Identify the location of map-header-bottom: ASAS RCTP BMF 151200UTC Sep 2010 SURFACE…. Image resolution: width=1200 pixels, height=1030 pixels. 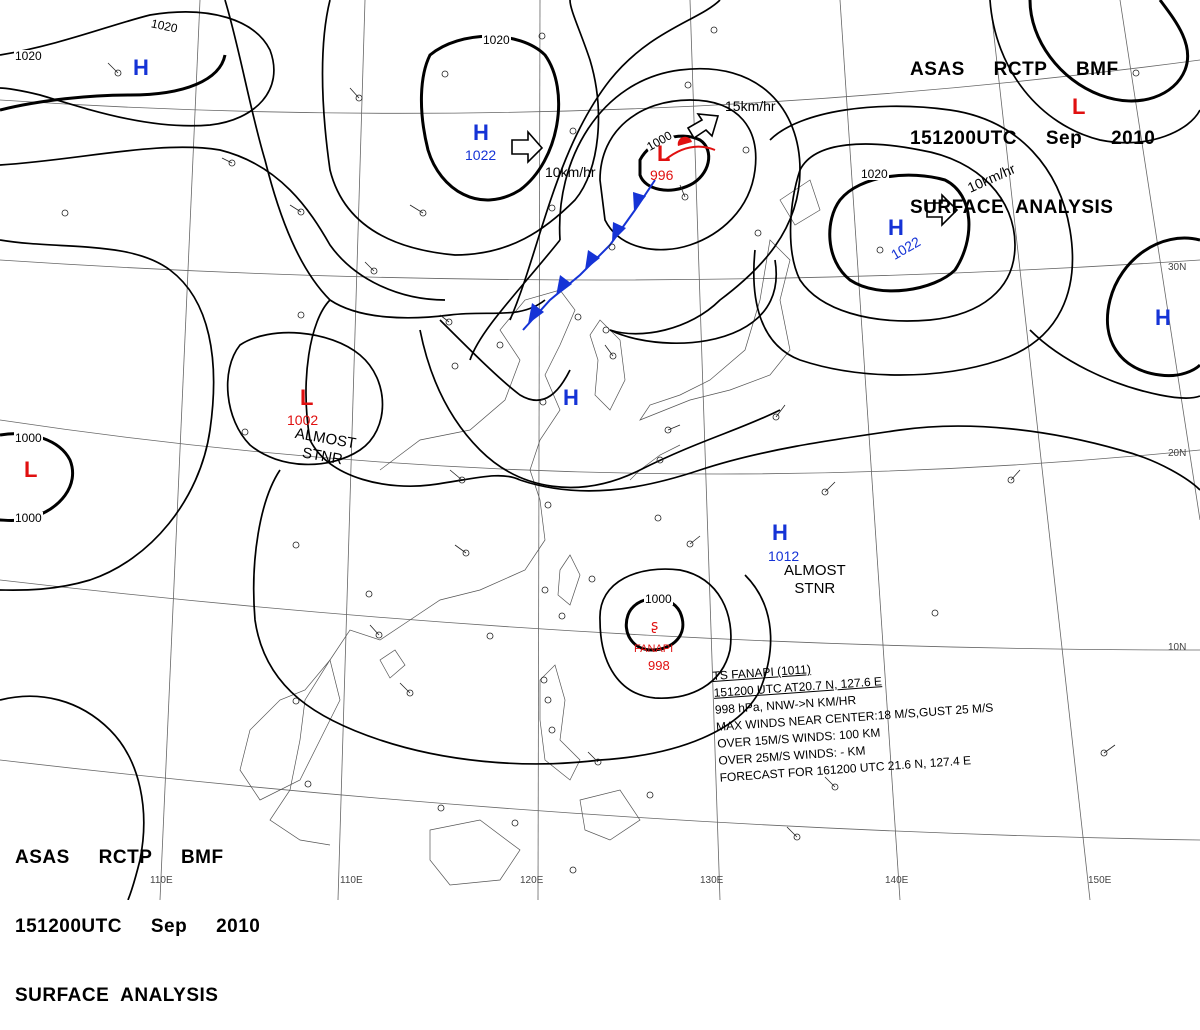
(137, 915).